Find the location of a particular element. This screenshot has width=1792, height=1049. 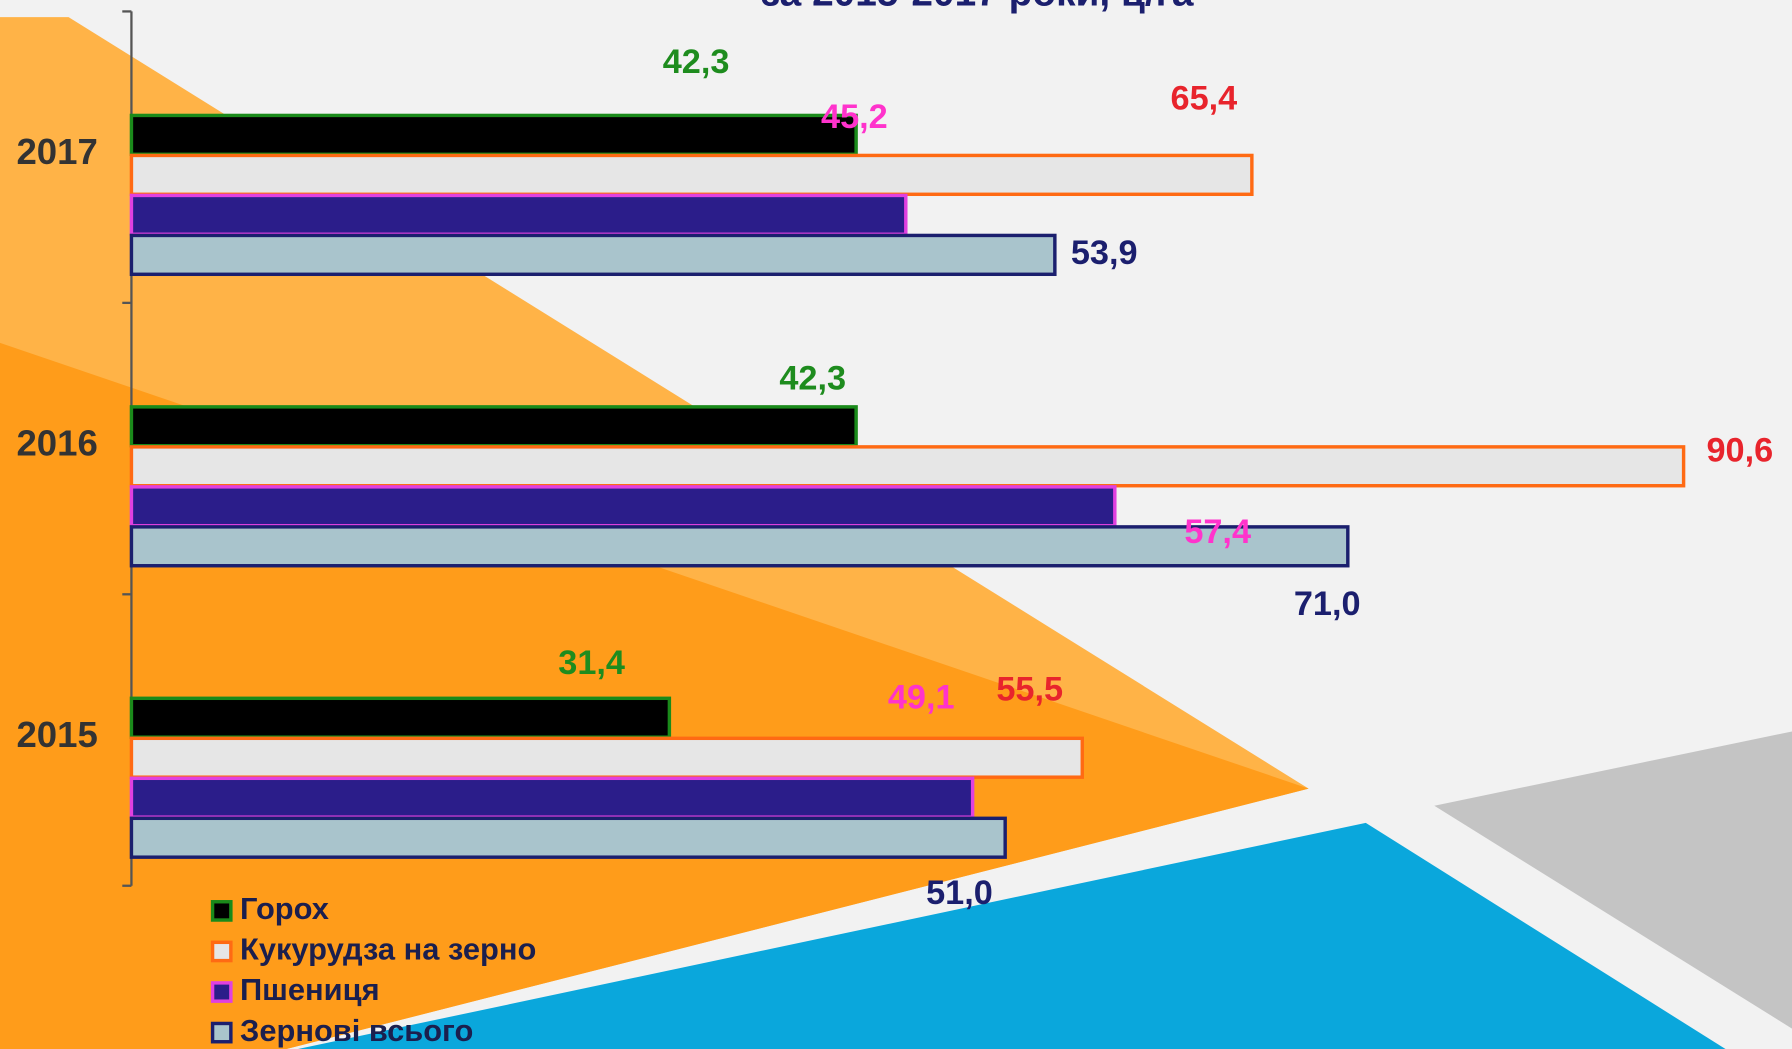

legend-label: Зернові всього is located at coordinates (356, 1030).